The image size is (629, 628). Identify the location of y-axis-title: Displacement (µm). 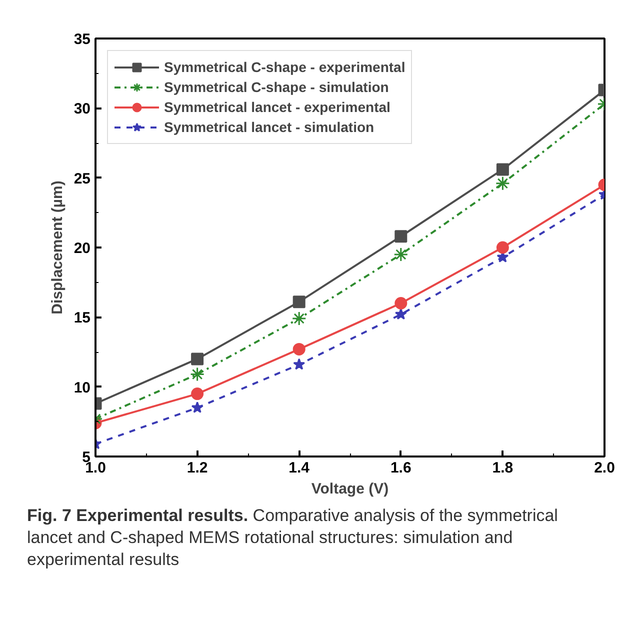
(57, 247).